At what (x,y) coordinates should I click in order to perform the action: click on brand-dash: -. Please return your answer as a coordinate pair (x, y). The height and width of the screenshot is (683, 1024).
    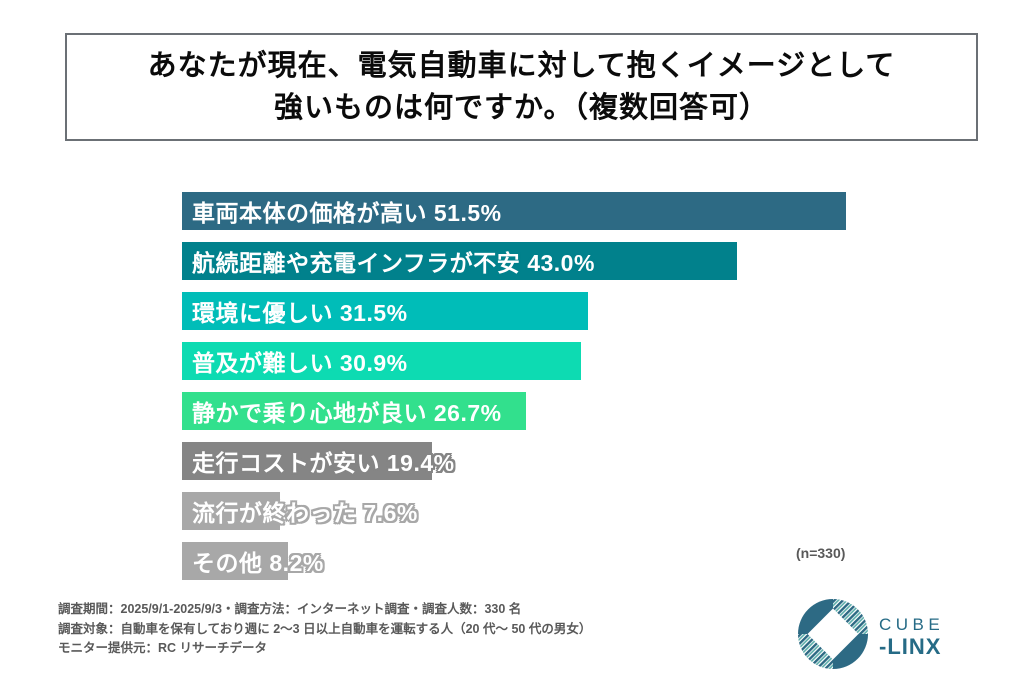
    Looking at the image, I should click on (883, 646).